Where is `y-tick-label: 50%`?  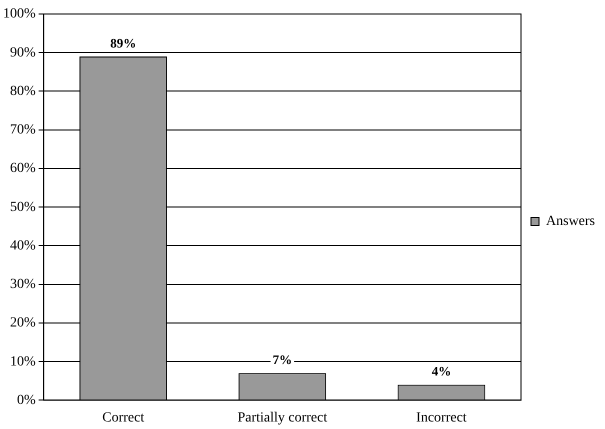 y-tick-label: 50% is located at coordinates (23, 207).